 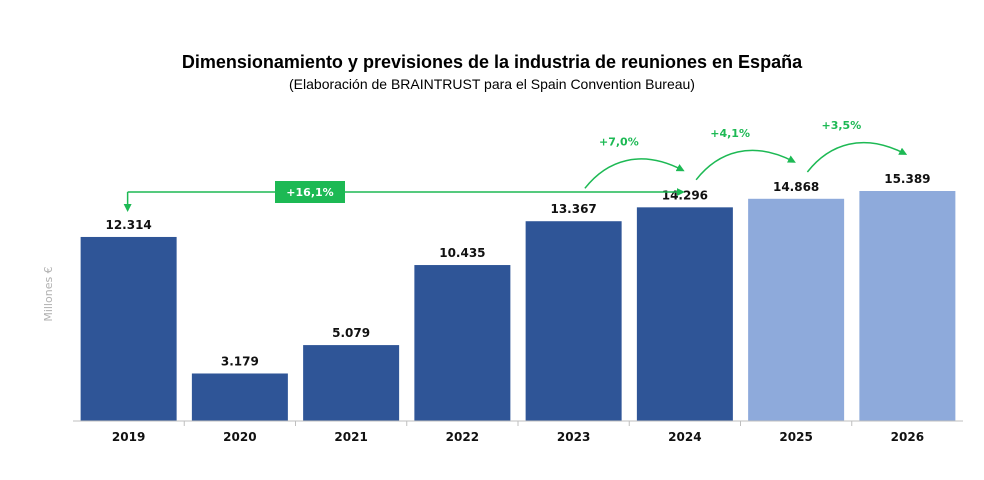 I want to click on growth-arrow-2025, so click(x=745, y=165).